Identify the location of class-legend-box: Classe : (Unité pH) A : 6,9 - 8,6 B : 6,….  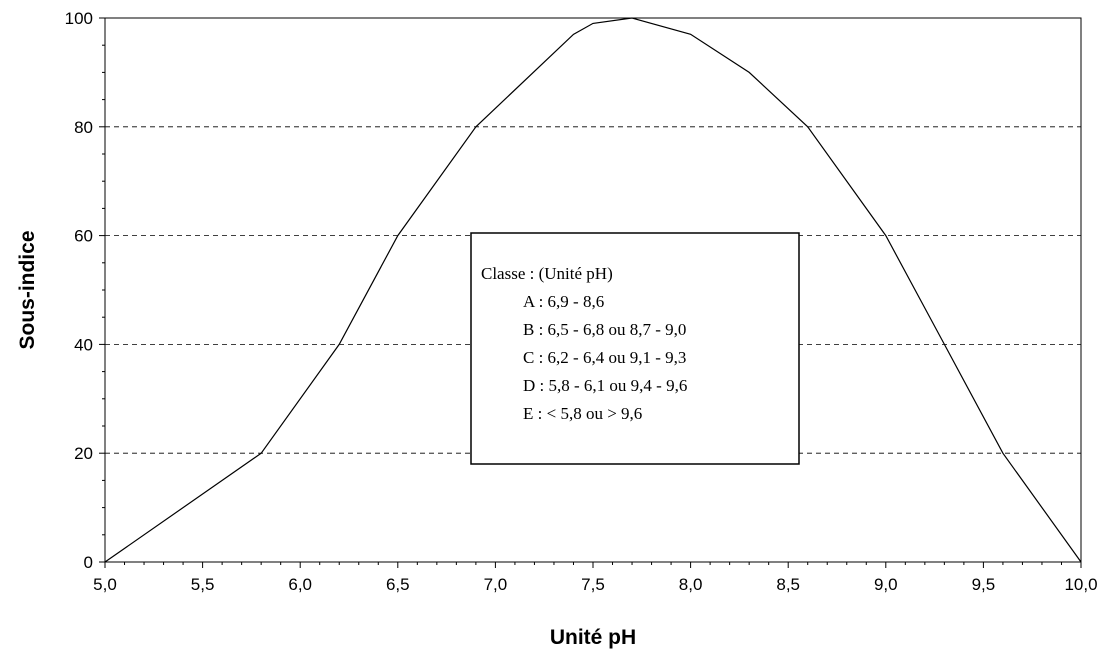
(635, 348).